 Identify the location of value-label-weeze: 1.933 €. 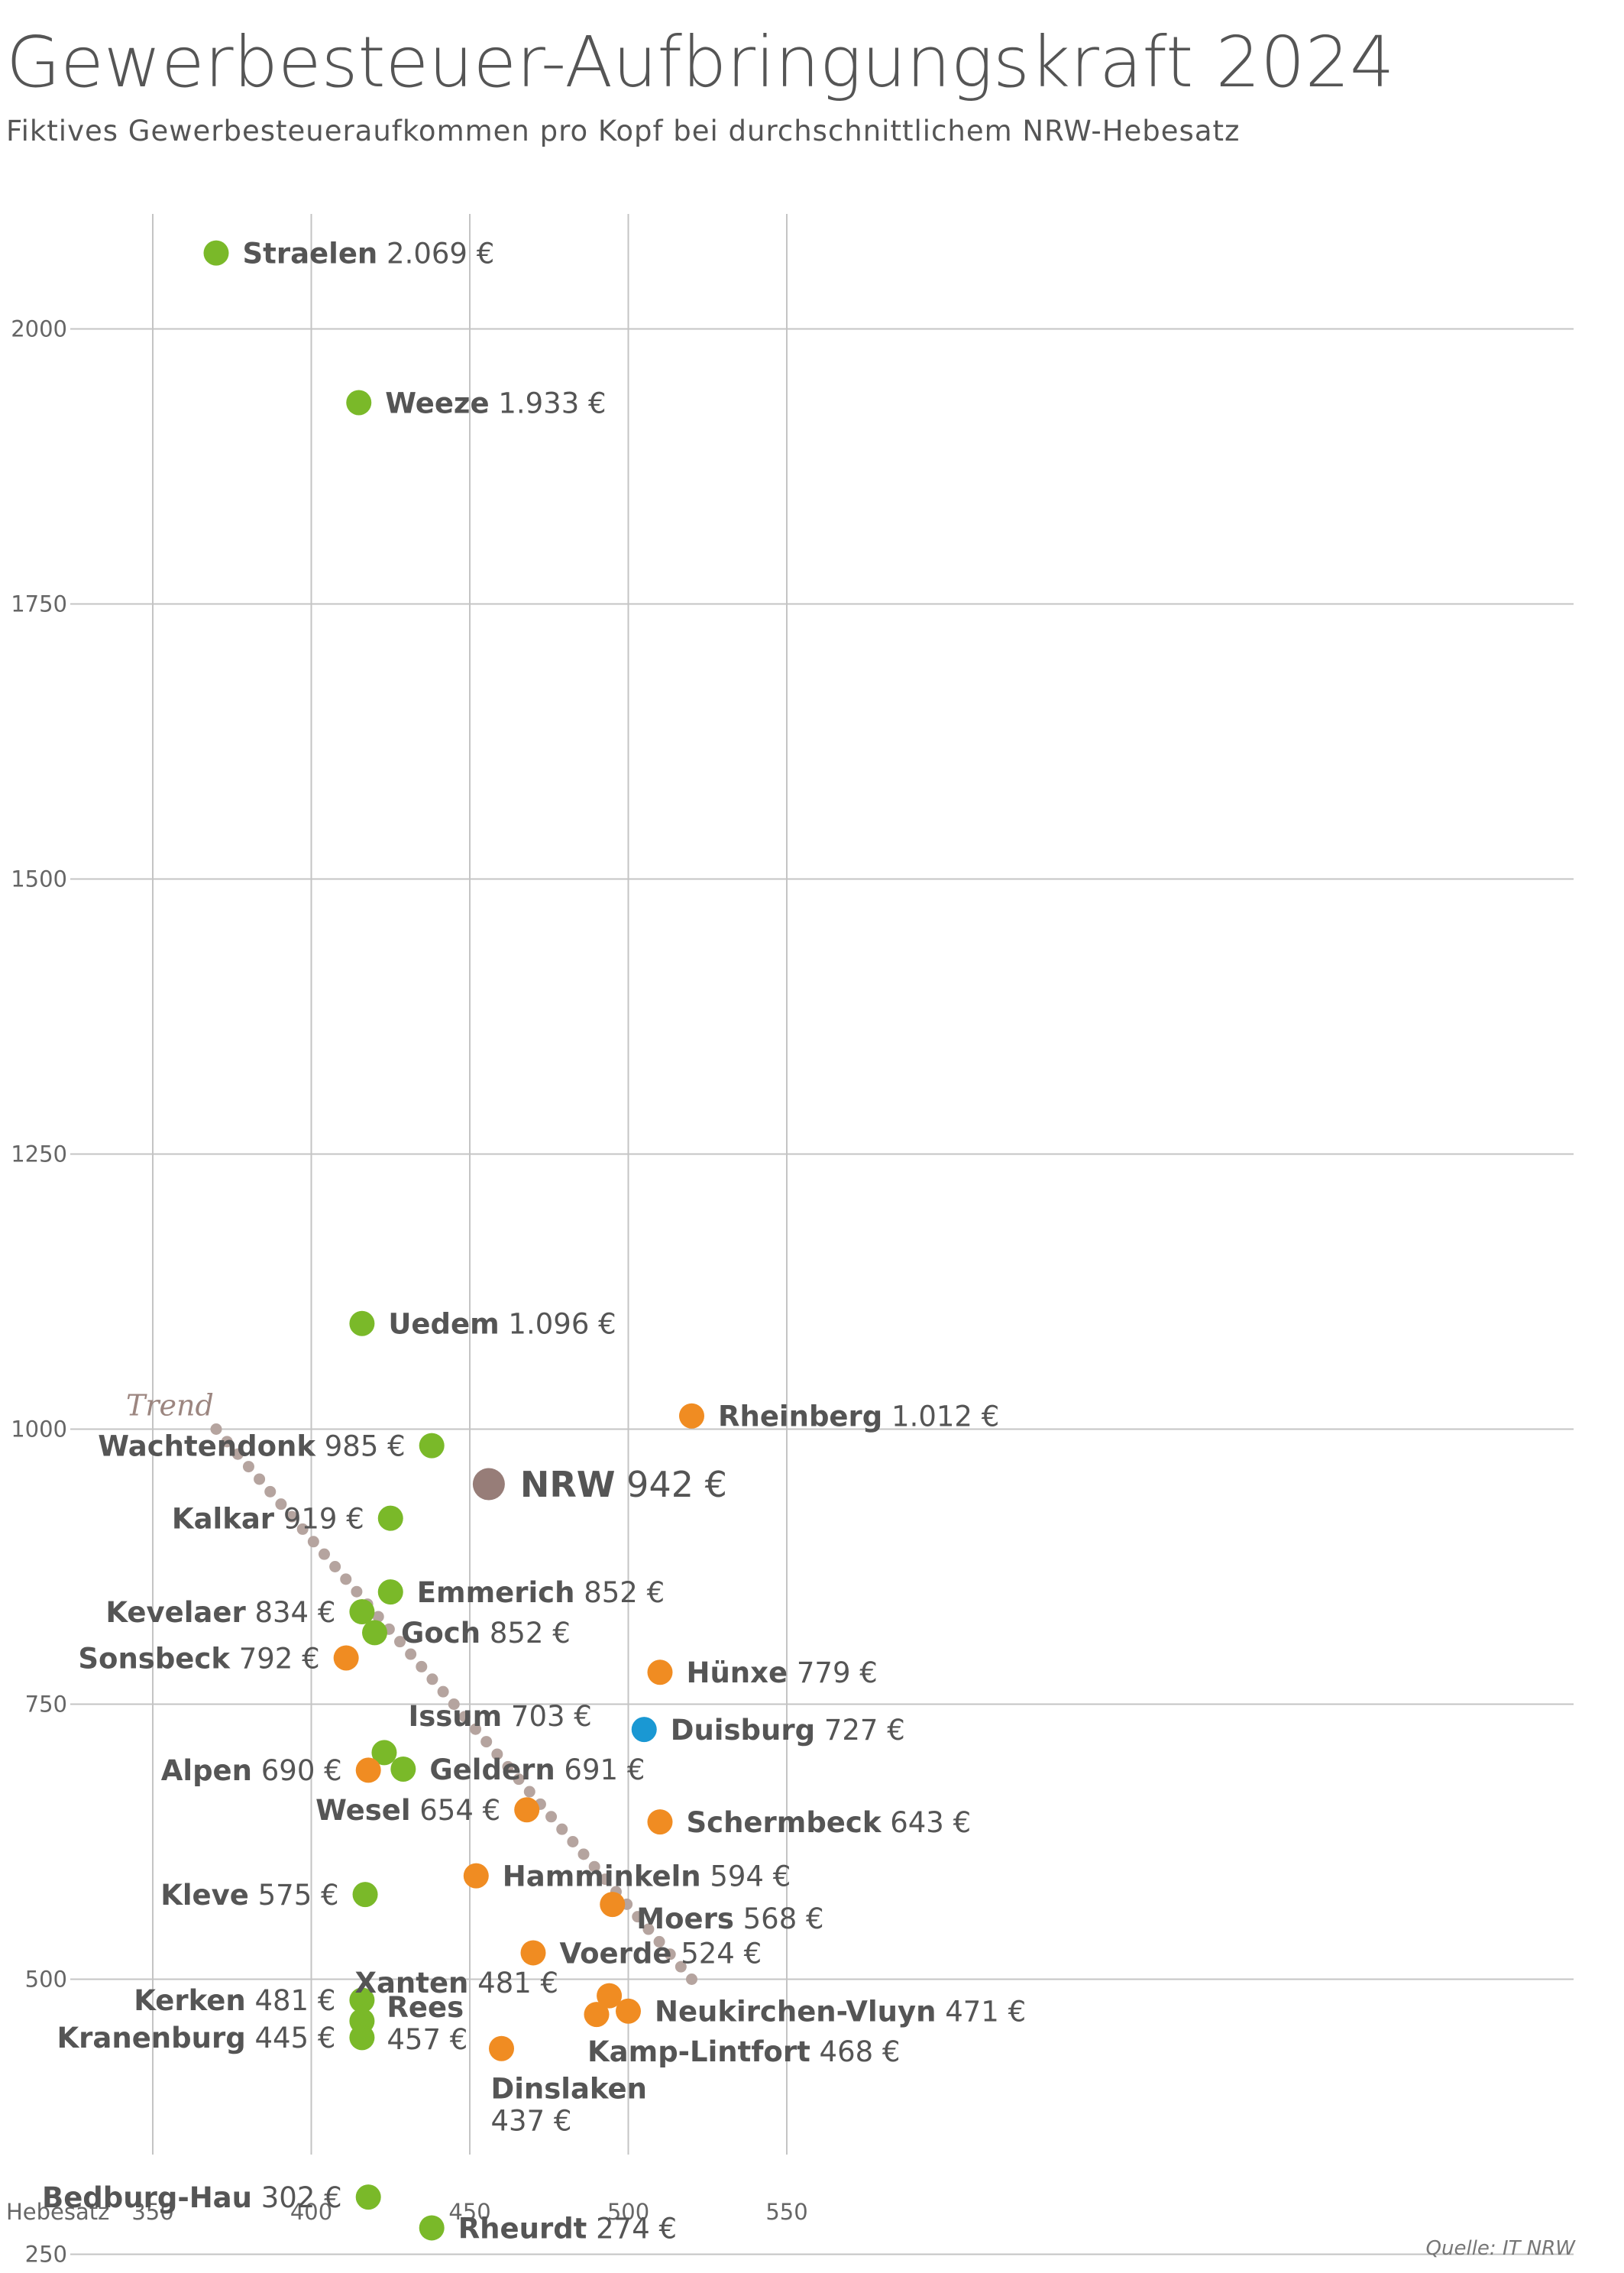
(548, 403).